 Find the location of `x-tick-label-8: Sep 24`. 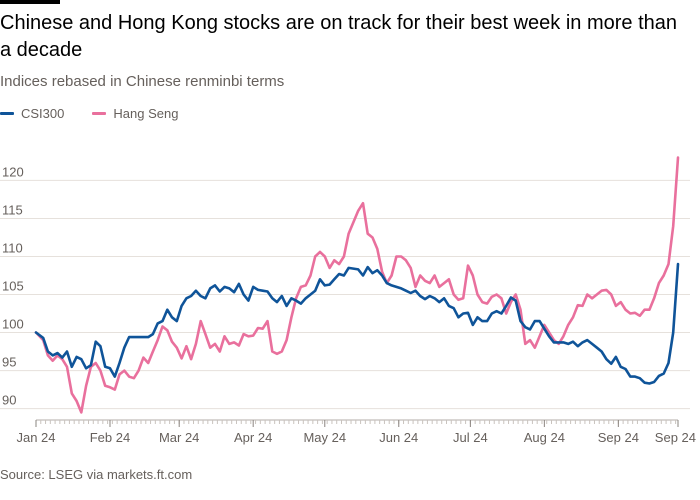

x-tick-label-8: Sep 24 is located at coordinates (618, 437).